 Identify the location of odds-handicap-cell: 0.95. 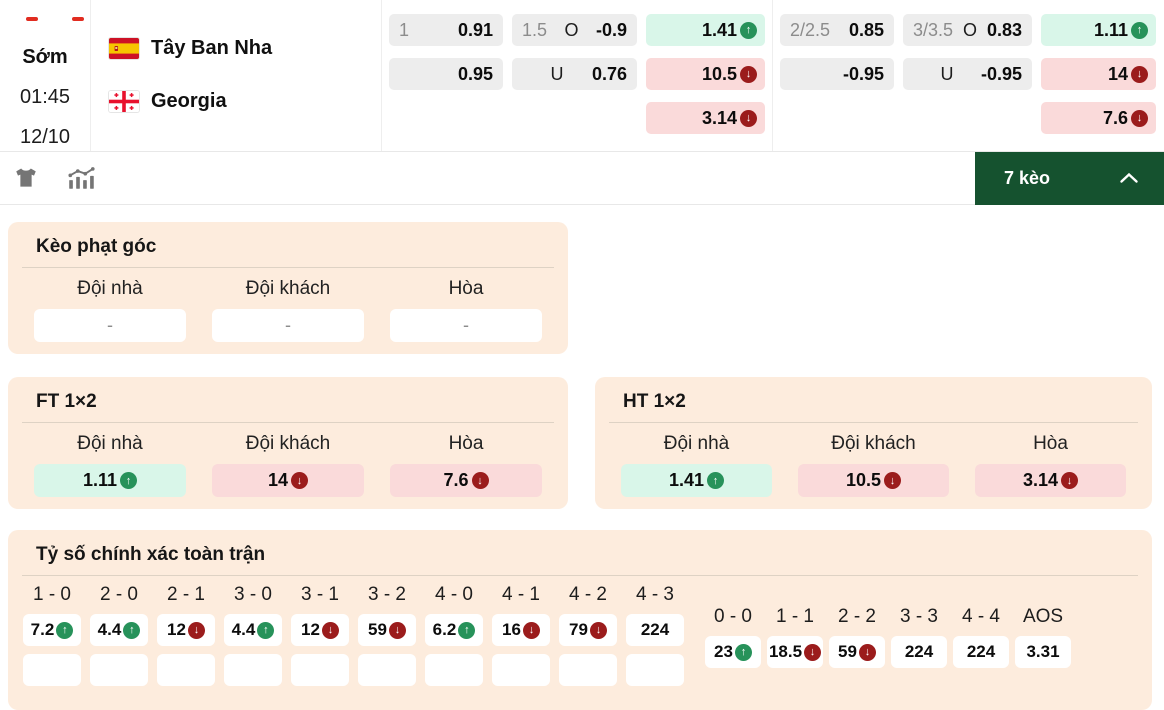
(446, 74).